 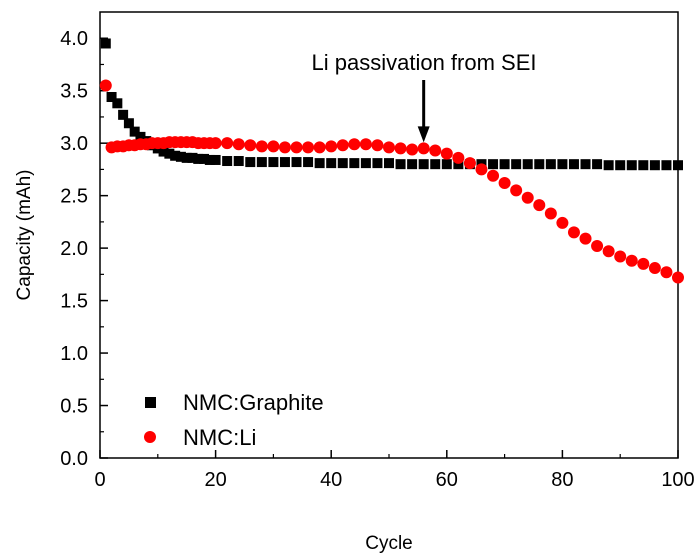 I want to click on y-tick-label: 2.0, so click(x=74, y=249).